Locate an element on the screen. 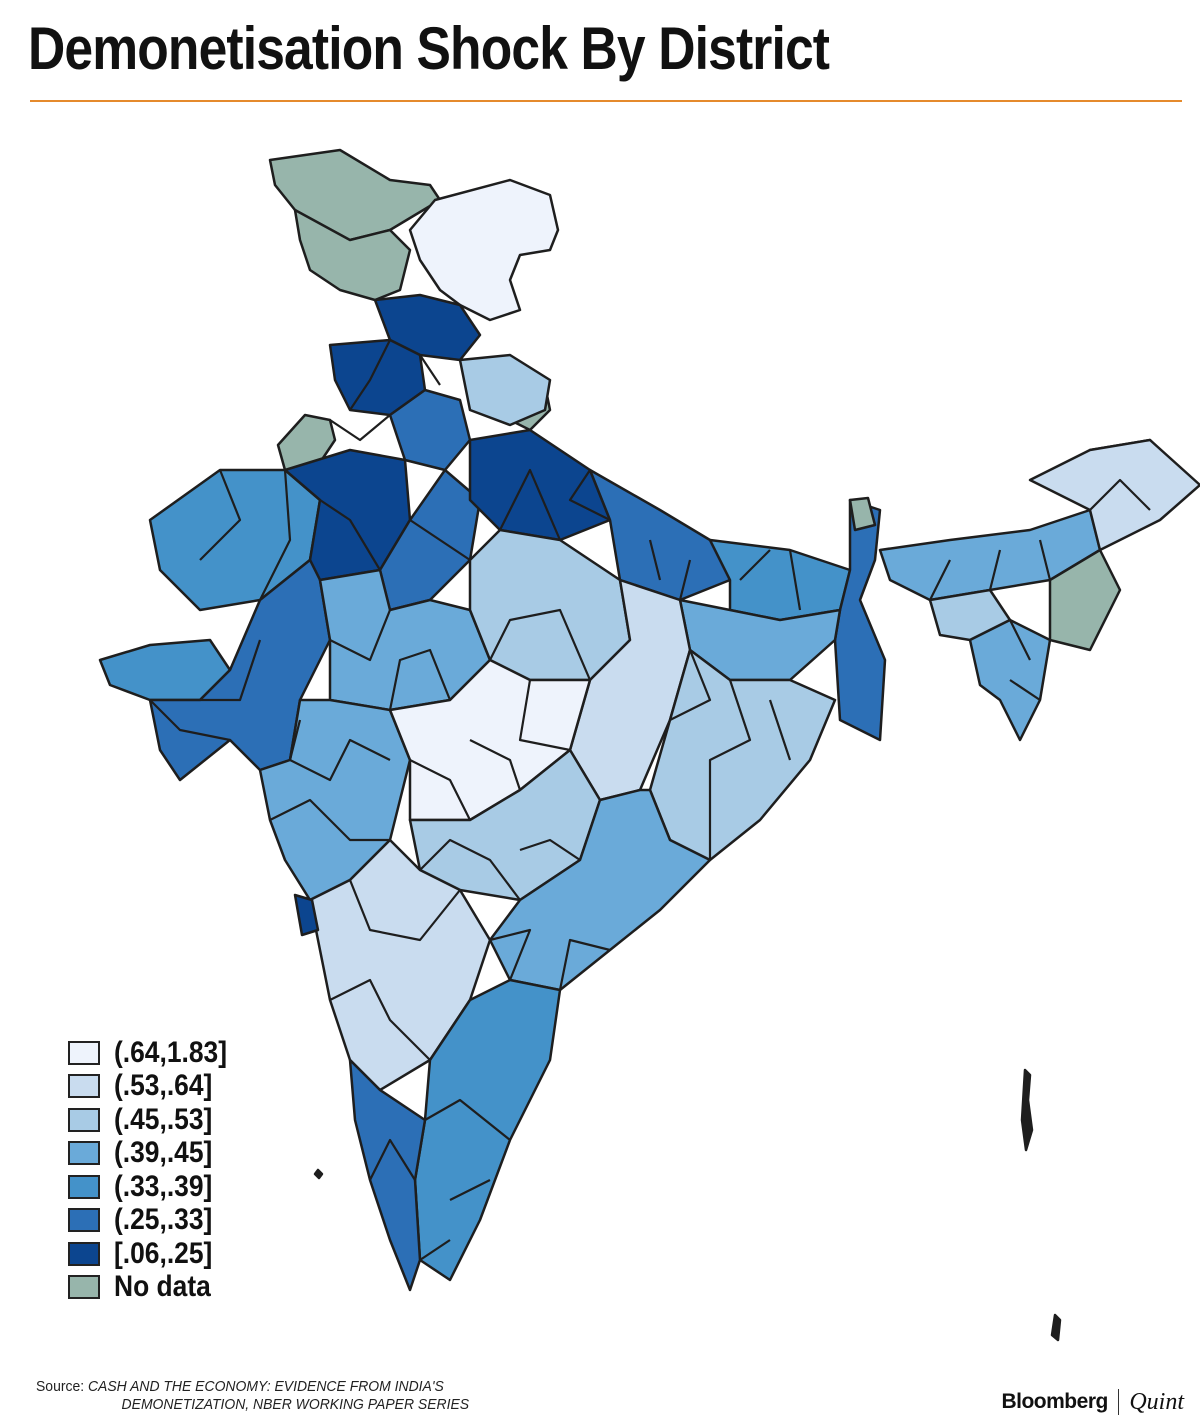  region-maharashtra-west is located at coordinates (335, 800).